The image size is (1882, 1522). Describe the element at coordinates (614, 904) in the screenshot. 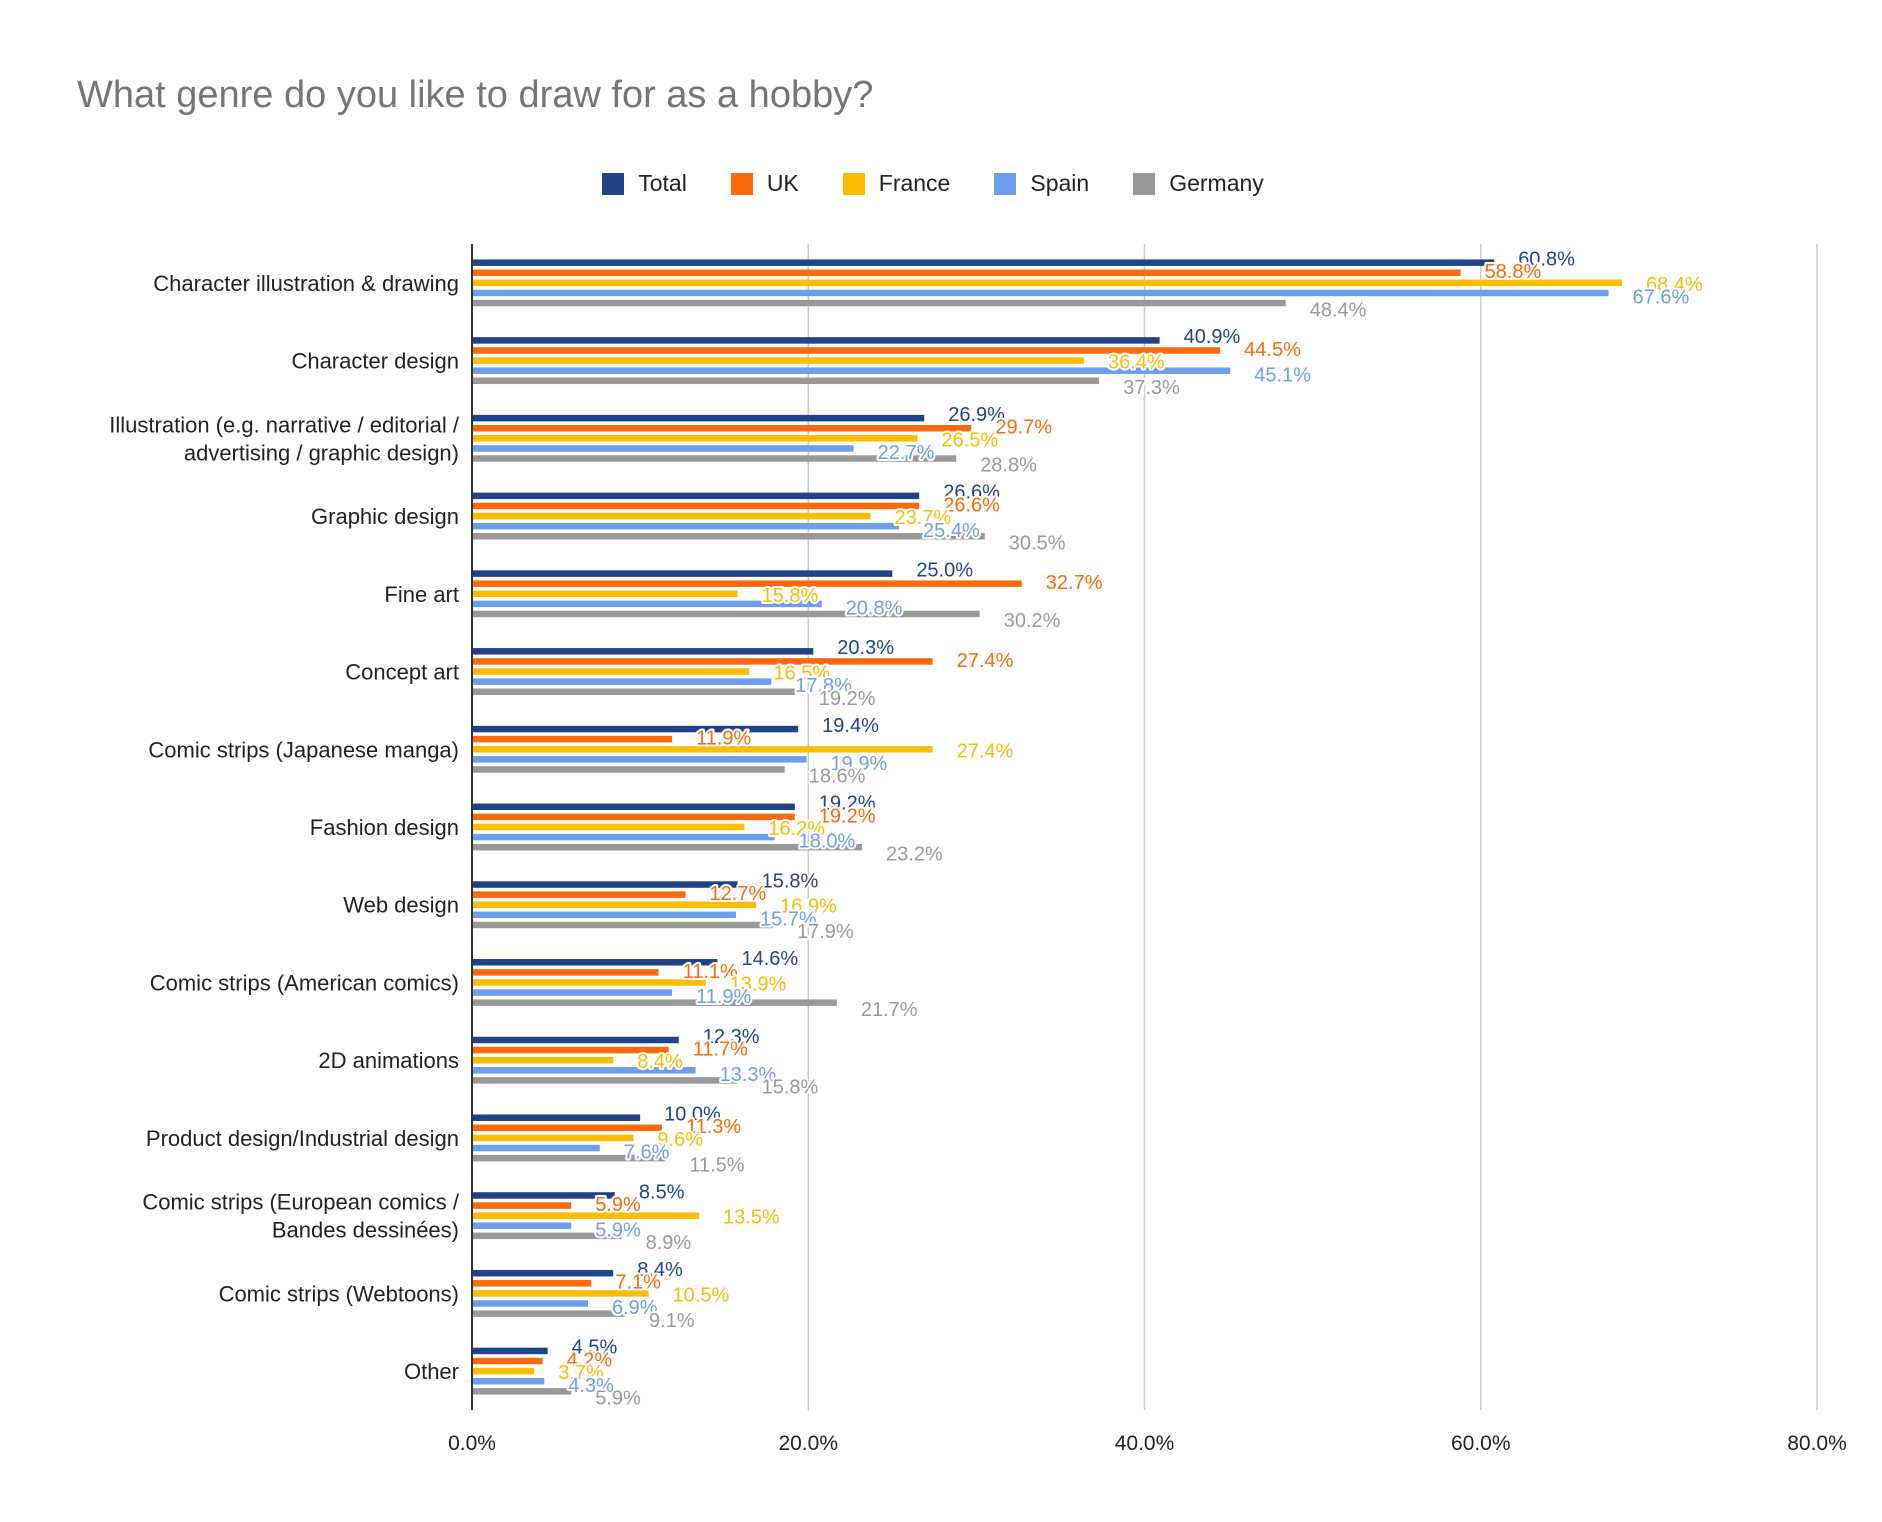

I see `bar-france-web-design` at that location.